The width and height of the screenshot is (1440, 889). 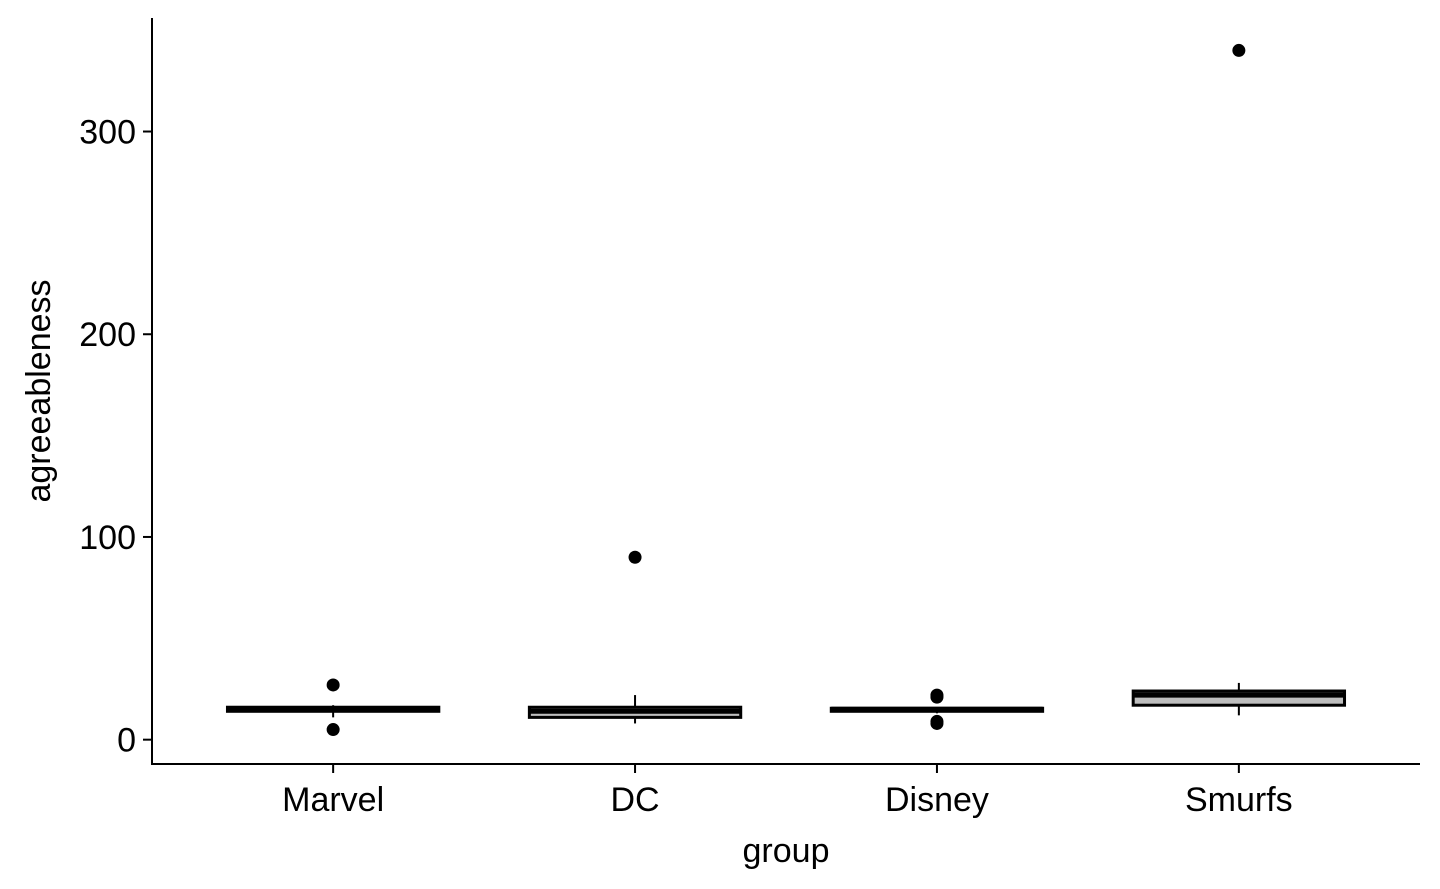 What do you see at coordinates (107, 133) in the screenshot?
I see `y-tick-label: 300` at bounding box center [107, 133].